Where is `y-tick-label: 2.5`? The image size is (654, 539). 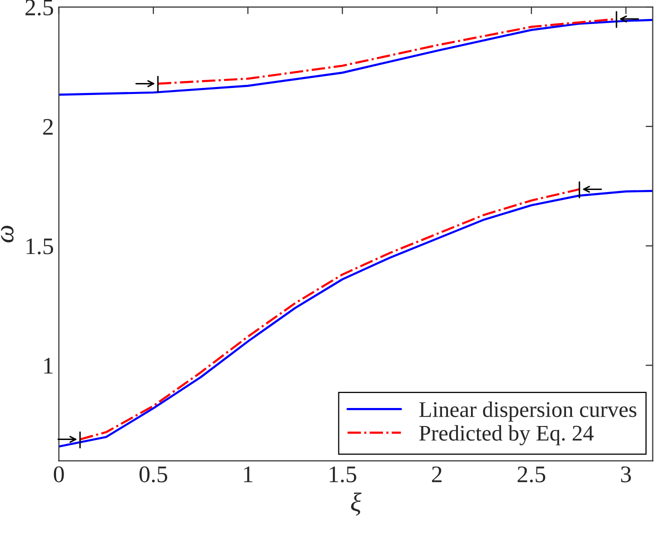
y-tick-label: 2.5 is located at coordinates (40, 8).